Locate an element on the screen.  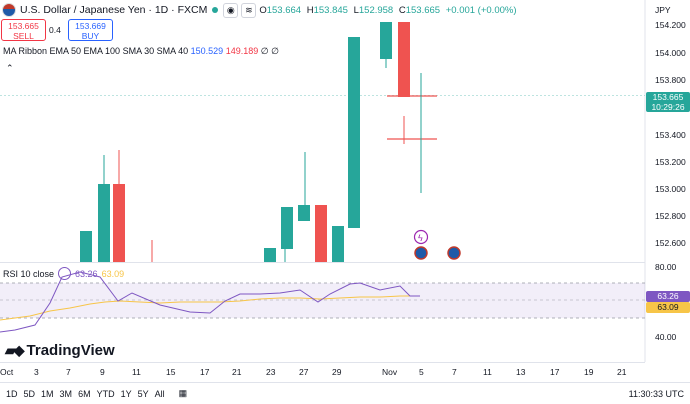
range-5d-button: 5D is located at coordinates (29, 393).